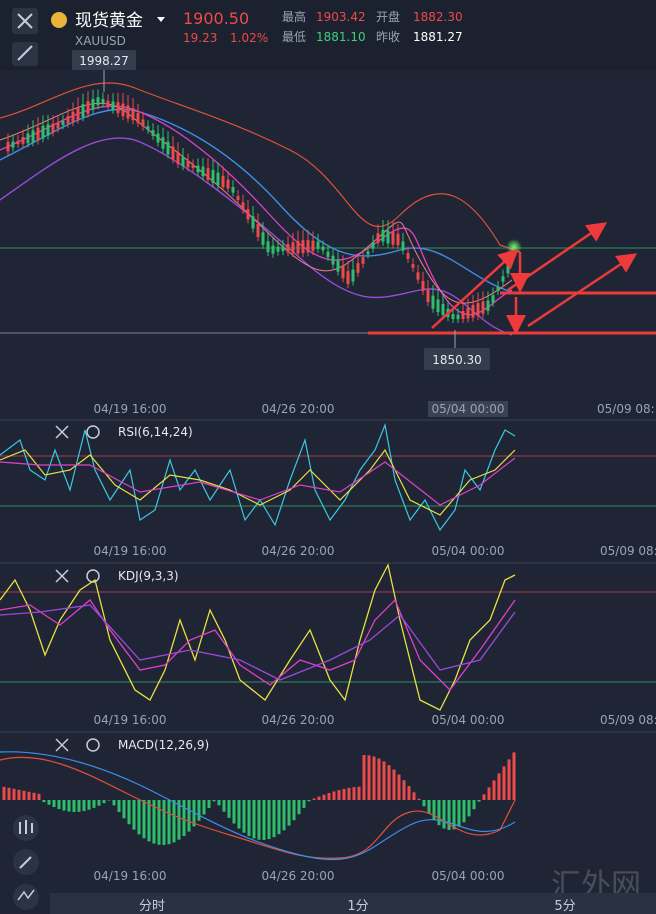  Describe the element at coordinates (388, 37) in the screenshot. I see `stat-label: 昨收` at that location.